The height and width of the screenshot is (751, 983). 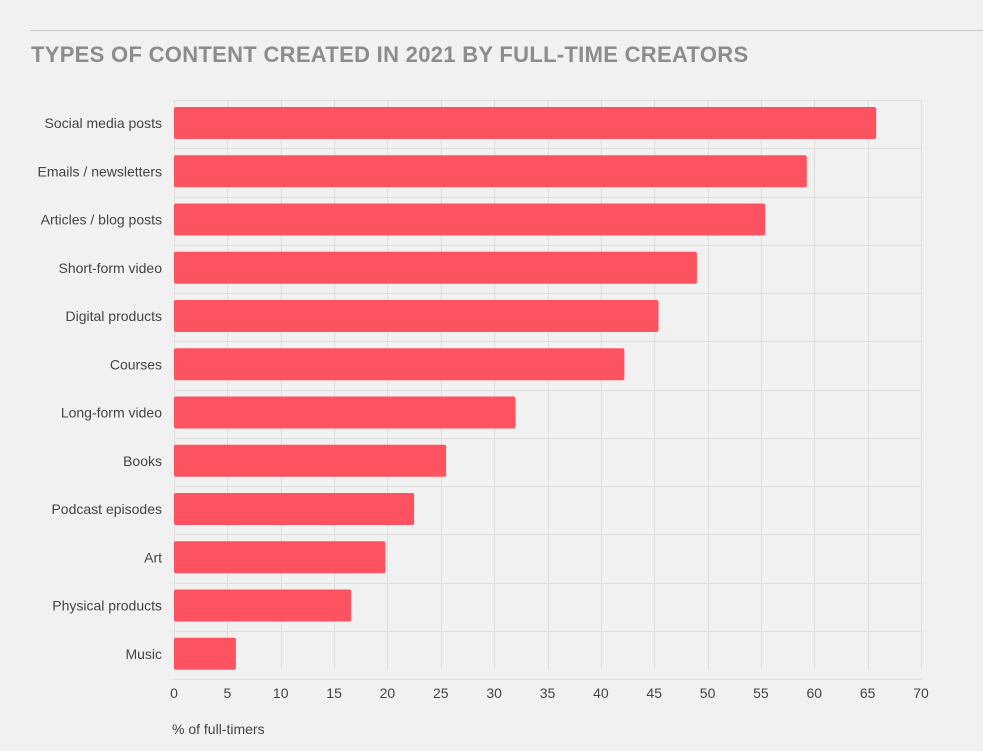 I want to click on category-label: Music, so click(x=143, y=654).